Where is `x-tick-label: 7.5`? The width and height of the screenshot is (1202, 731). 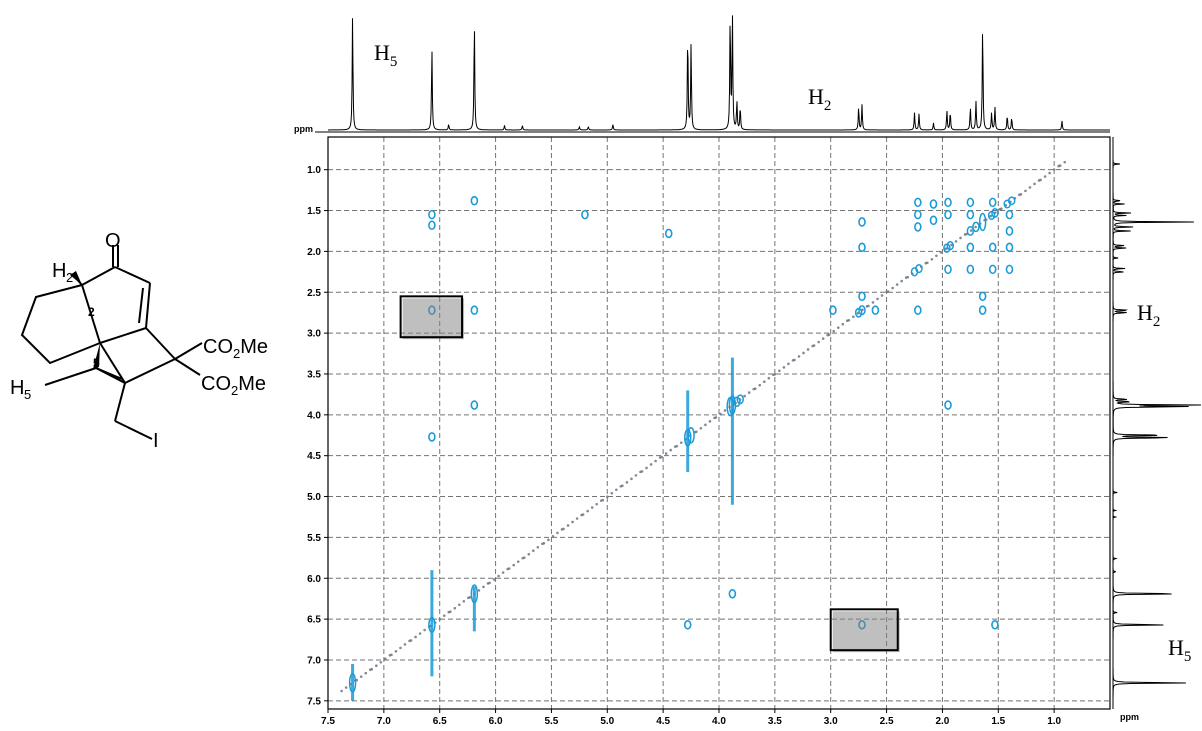
x-tick-label: 7.5 is located at coordinates (328, 721).